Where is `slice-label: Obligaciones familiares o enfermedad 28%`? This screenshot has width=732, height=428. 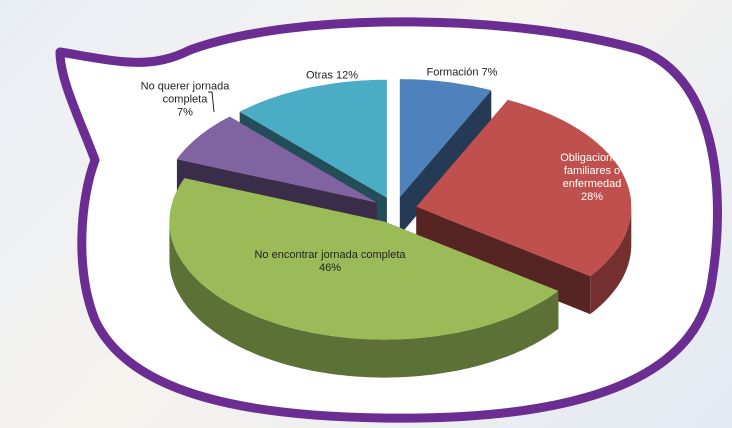
slice-label: Obligaciones familiares o enfermedad 28% is located at coordinates (592, 178).